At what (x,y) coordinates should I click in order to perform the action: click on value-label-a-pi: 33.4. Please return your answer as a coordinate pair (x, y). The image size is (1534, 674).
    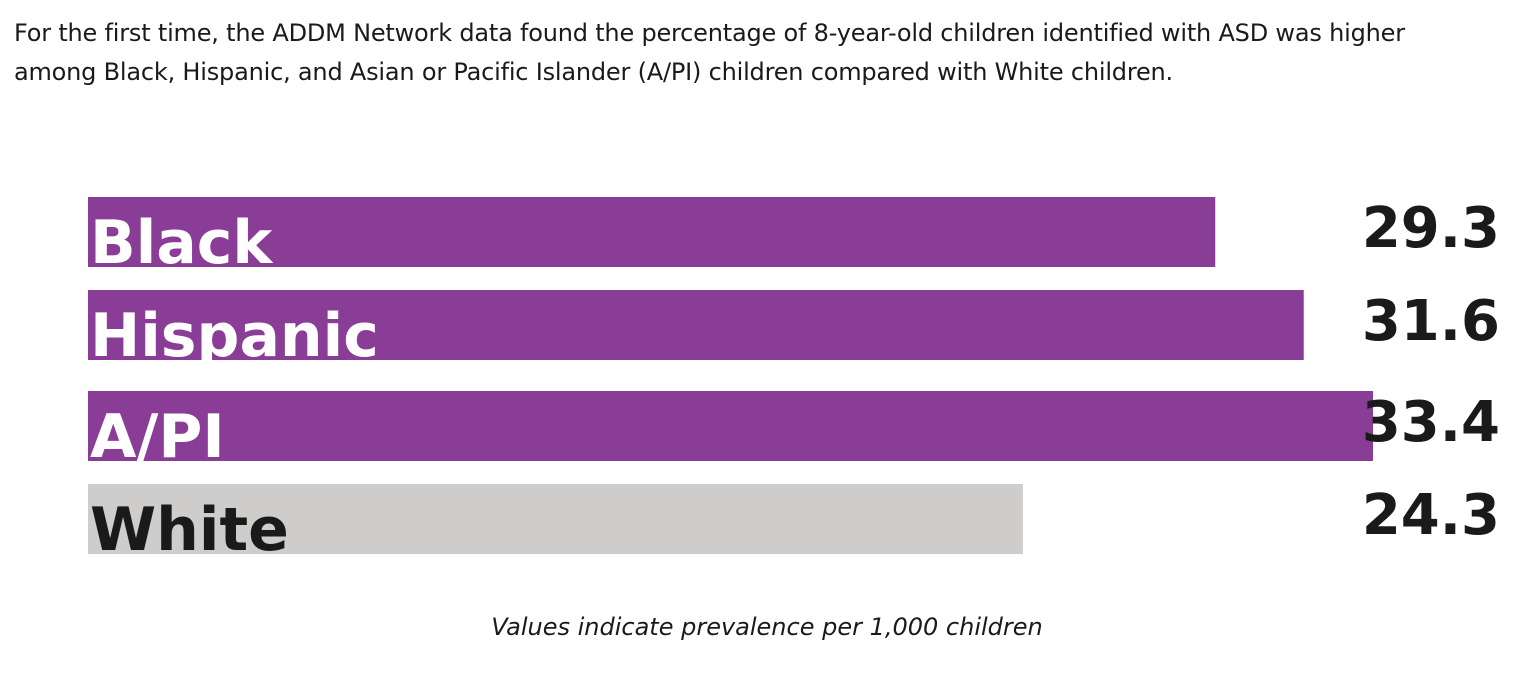
    Looking at the image, I should click on (1431, 422).